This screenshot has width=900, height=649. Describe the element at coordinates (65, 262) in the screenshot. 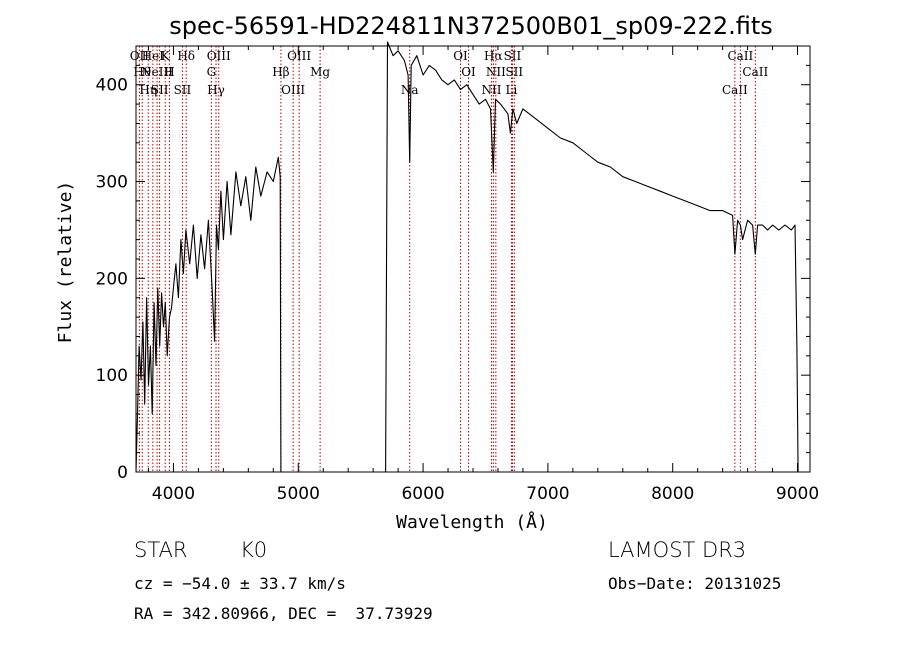

I see `y-axis-label: Flux (relative)` at that location.